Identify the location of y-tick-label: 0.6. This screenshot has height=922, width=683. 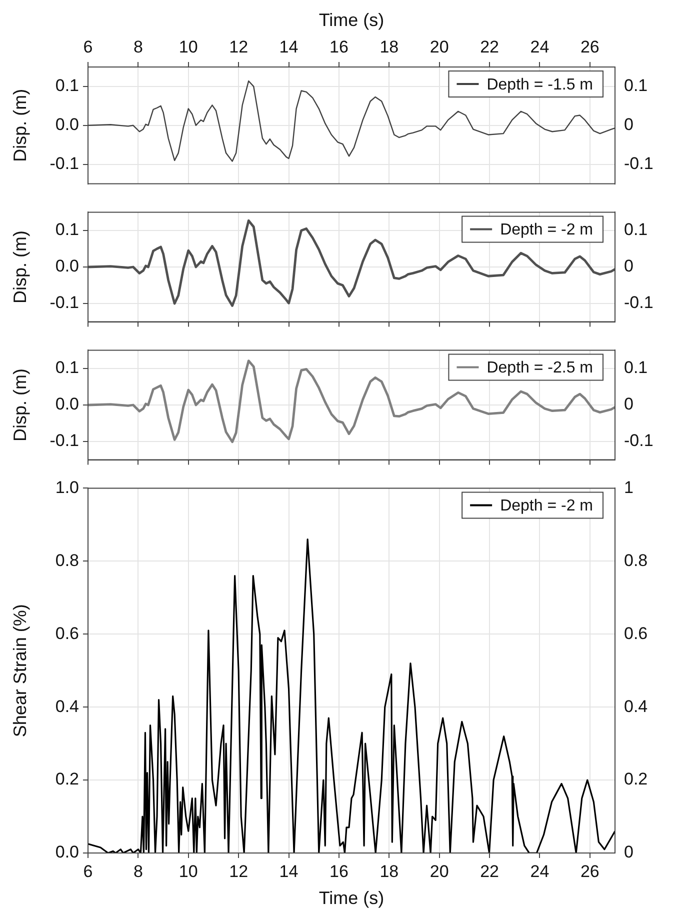
(67, 633).